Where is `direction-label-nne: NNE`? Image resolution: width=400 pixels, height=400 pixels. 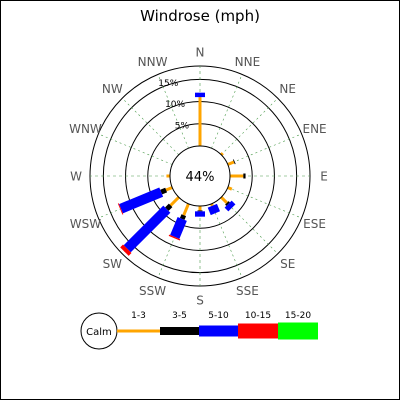 direction-label-nne: NNE is located at coordinates (248, 62).